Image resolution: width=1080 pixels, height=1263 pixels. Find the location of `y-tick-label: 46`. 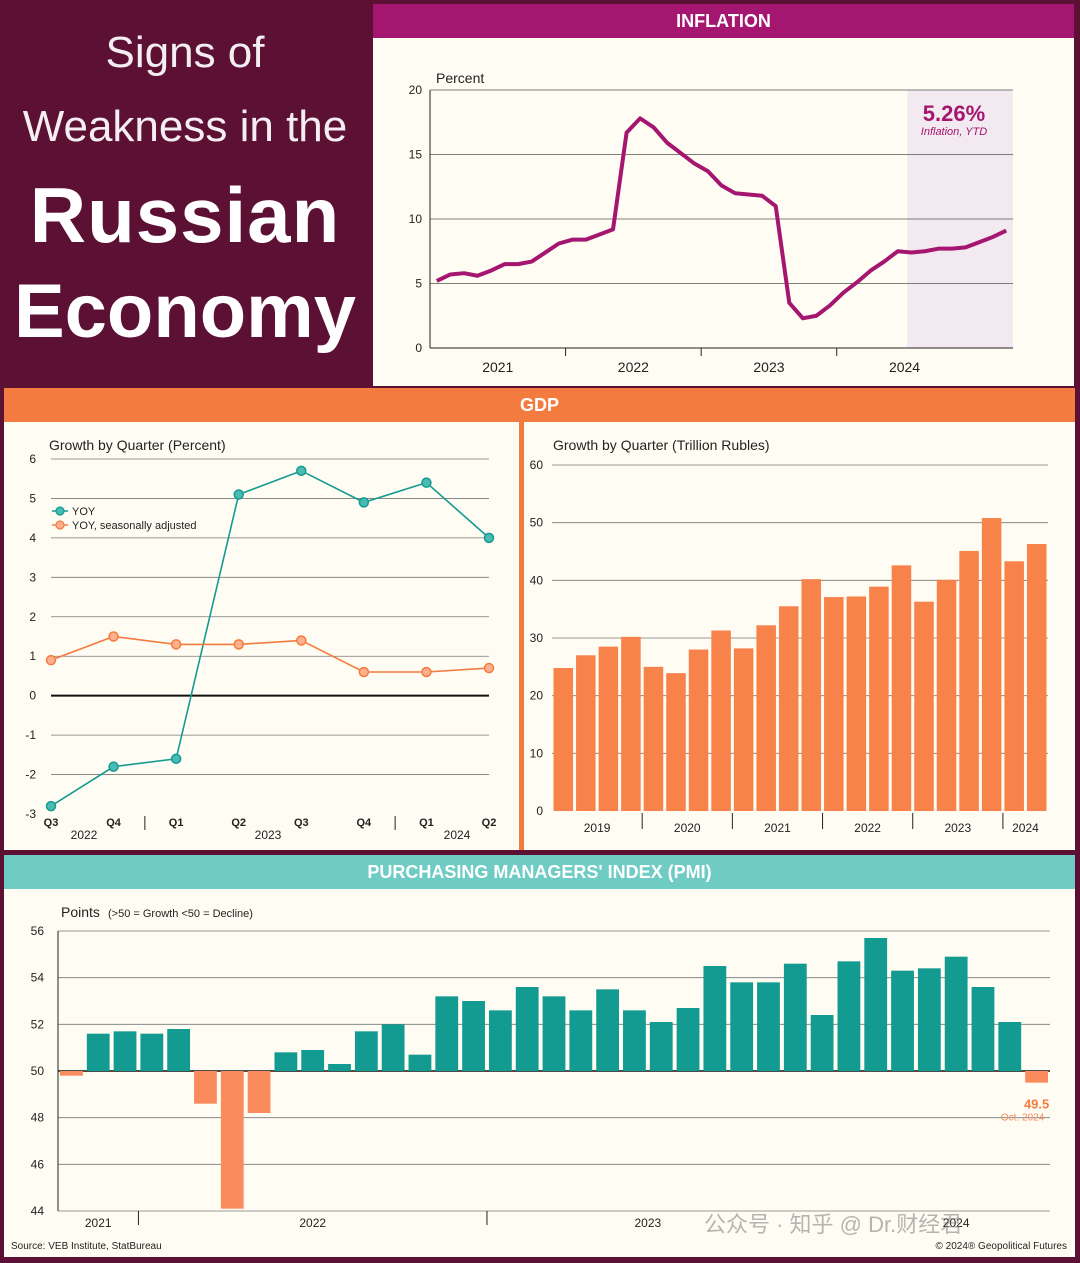

y-tick-label: 46 is located at coordinates (38, 1164).